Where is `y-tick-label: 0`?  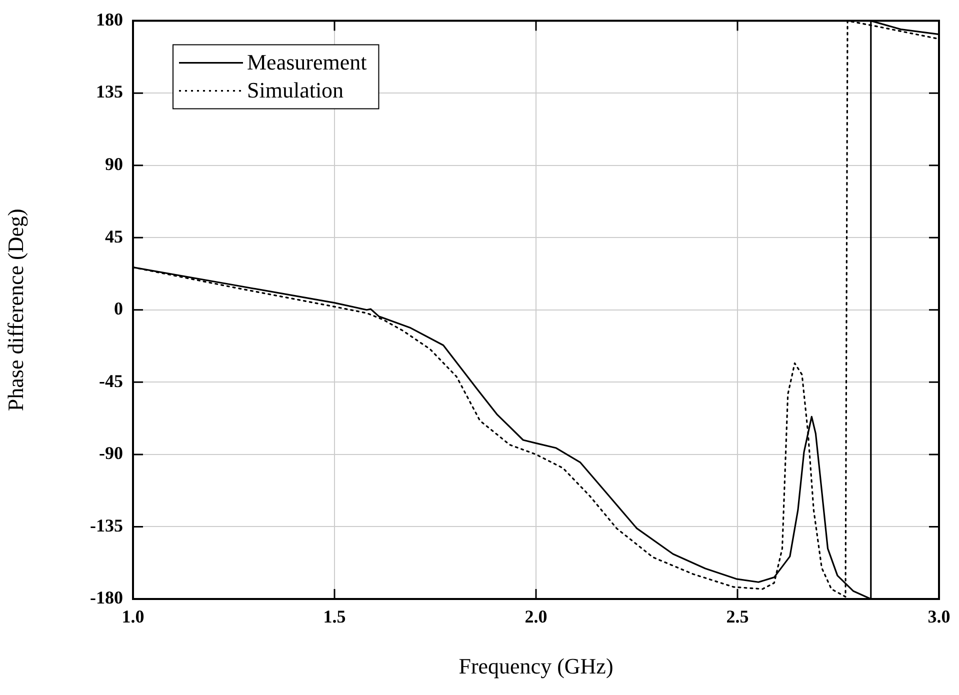 y-tick-label: 0 is located at coordinates (118, 308).